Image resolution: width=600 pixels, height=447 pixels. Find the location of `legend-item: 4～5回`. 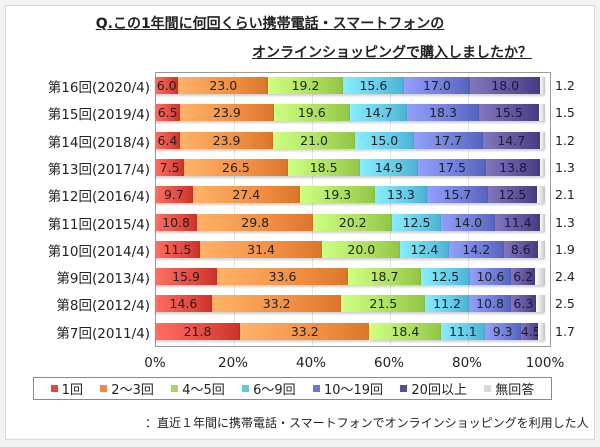

legend-item: 4～5回 is located at coordinates (198, 388).